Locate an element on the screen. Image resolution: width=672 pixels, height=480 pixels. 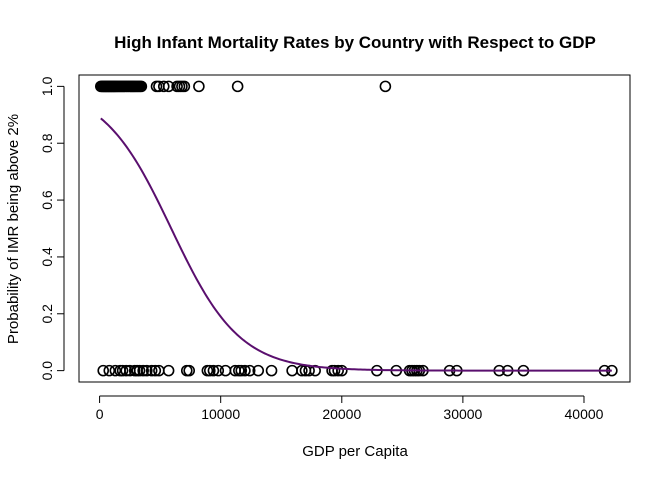
y-tick-label: 0.0 is located at coordinates (47, 371).